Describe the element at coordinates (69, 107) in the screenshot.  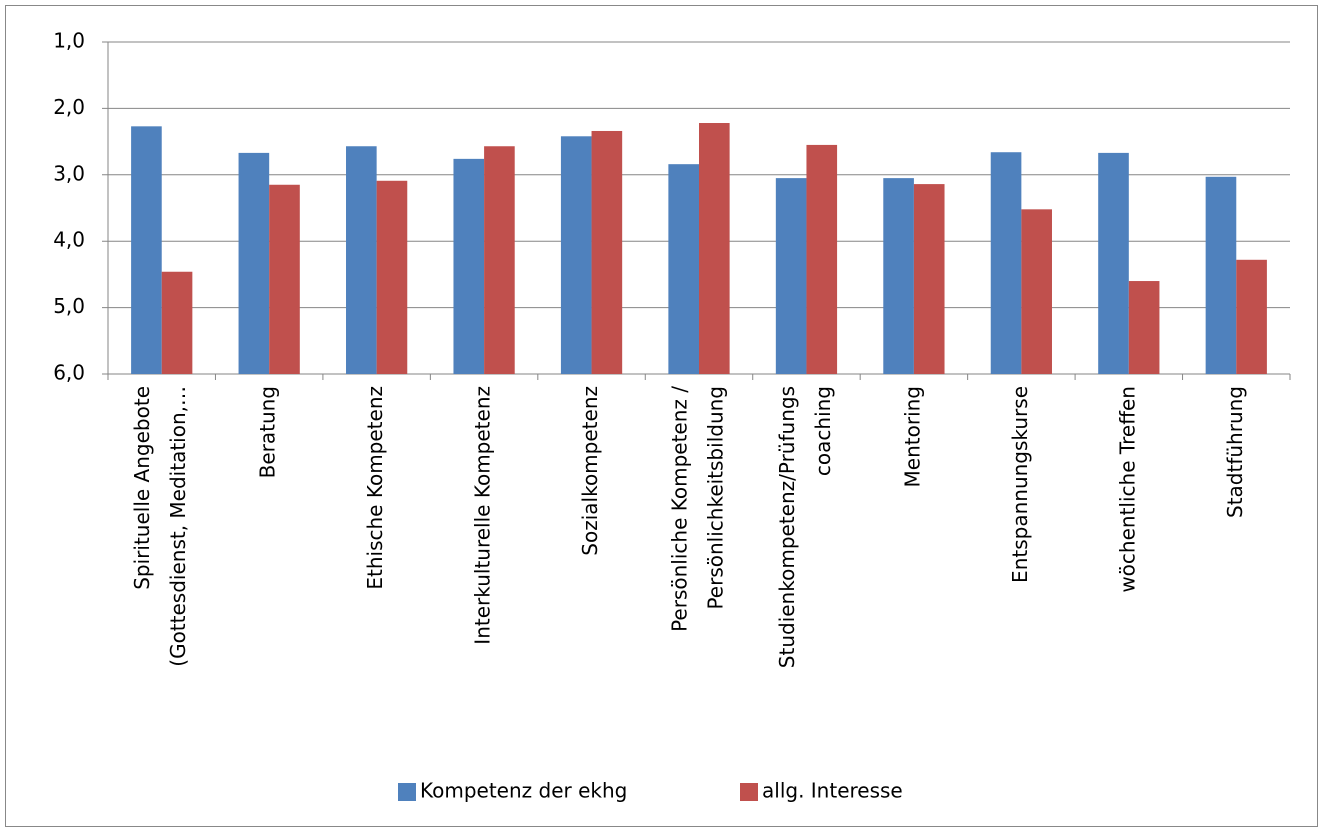
I see `y-tick-label: 2,0` at that location.